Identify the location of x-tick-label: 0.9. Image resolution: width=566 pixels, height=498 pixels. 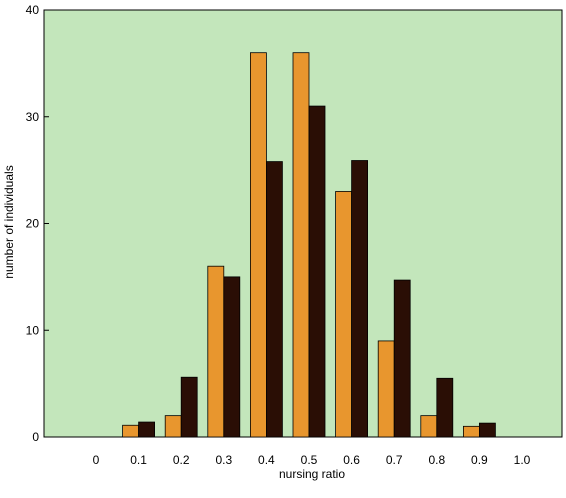
(479, 460).